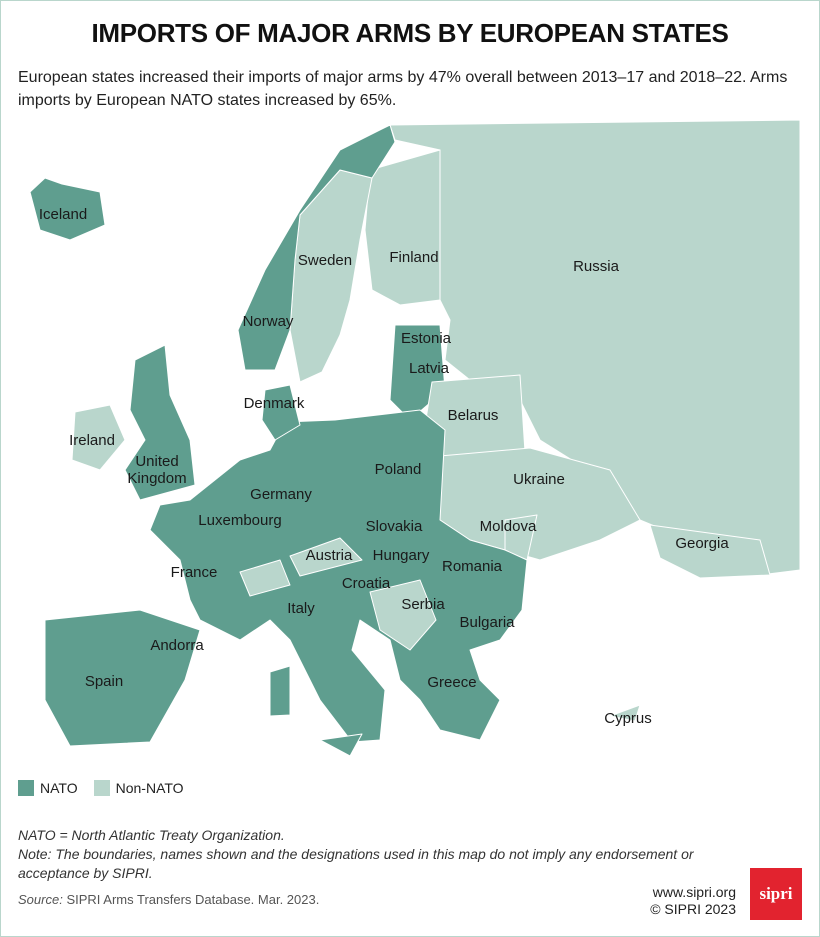 The image size is (820, 937). Describe the element at coordinates (702, 543) in the screenshot. I see `country-label: Georgia` at that location.